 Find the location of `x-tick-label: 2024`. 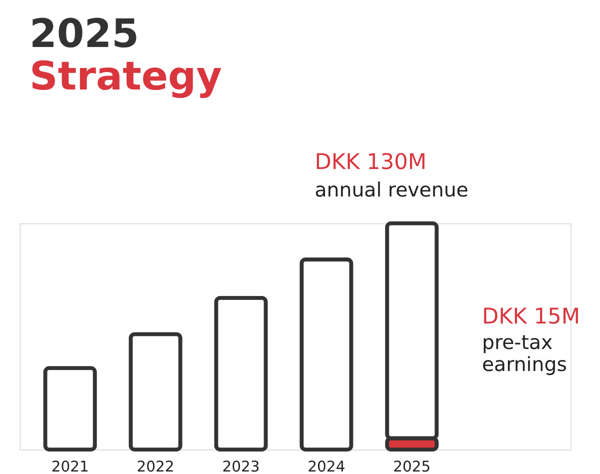

x-tick-label: 2024 is located at coordinates (327, 466).